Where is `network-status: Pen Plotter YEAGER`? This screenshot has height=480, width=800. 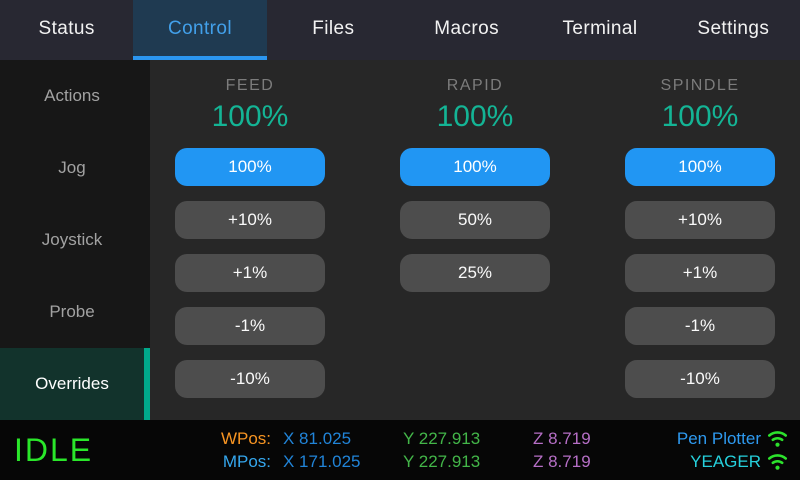 network-status: Pen Plotter YEAGER is located at coordinates (732, 450).